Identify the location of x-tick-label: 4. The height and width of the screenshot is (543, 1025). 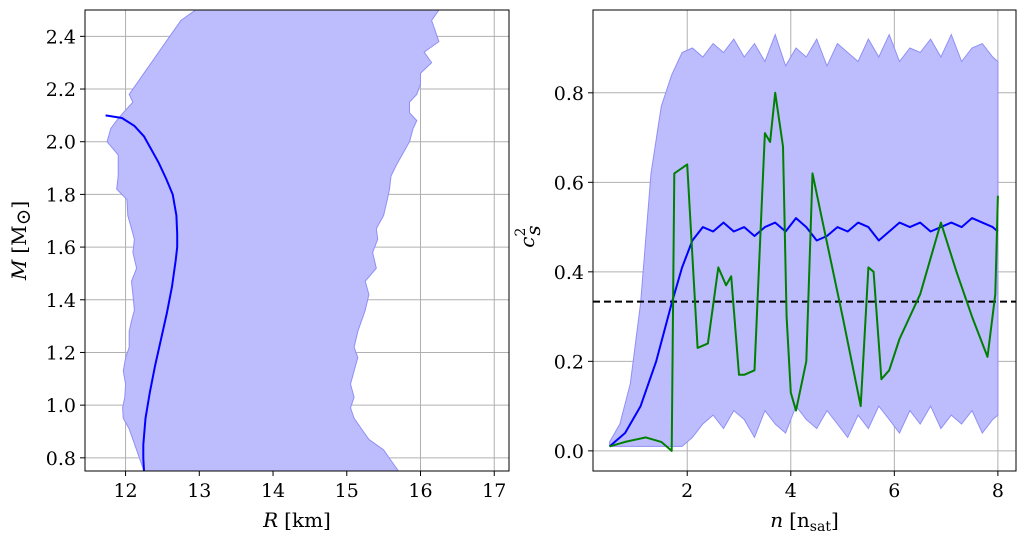
(791, 491).